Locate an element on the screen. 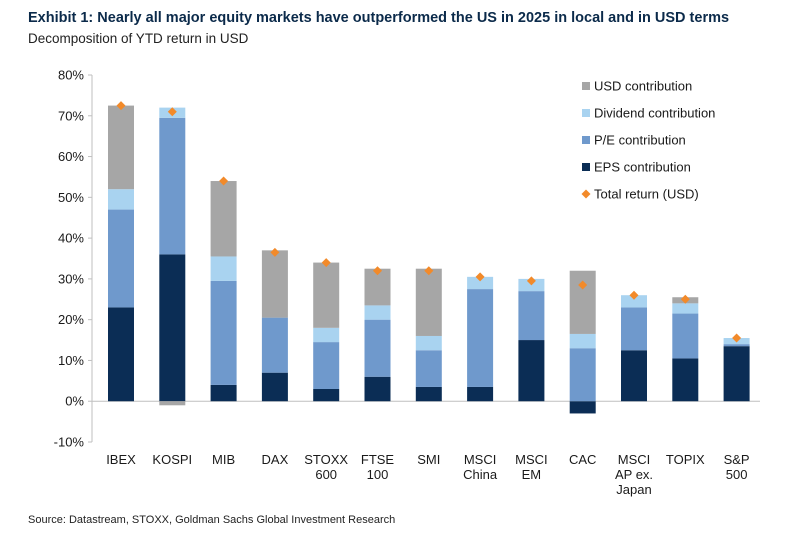  category-label-line: EM is located at coordinates (532, 474).